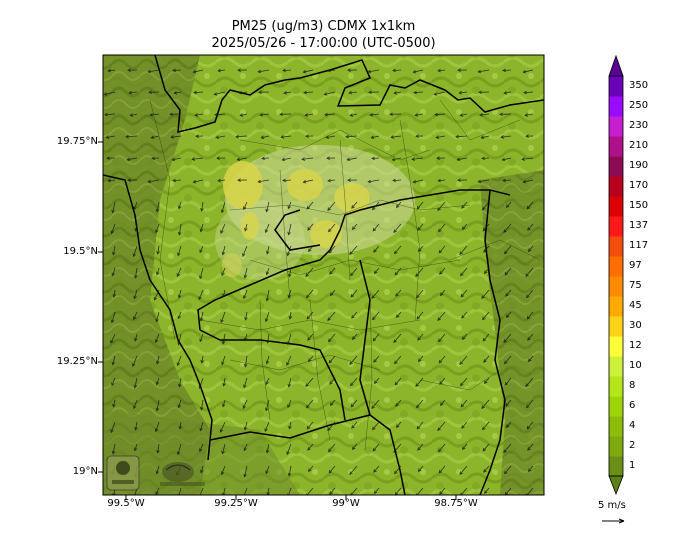 The image size is (700, 550). What do you see at coordinates (632, 425) in the screenshot?
I see `colorbar-tick-label: 4` at bounding box center [632, 425].